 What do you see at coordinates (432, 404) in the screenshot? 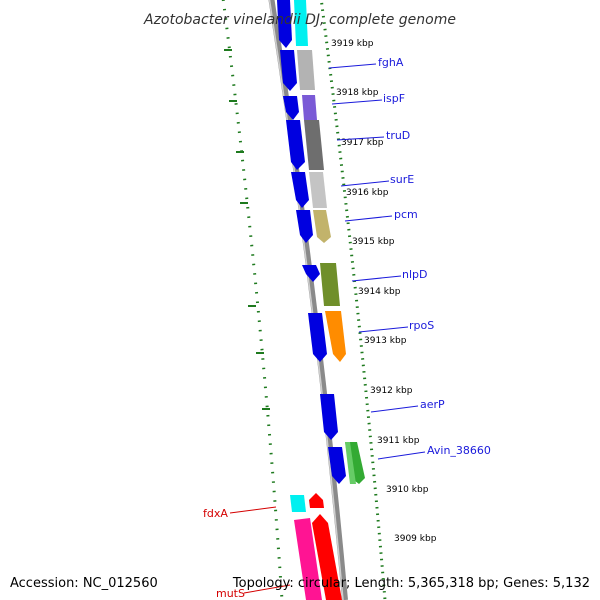
I see `gene-label-aerP: aerP` at bounding box center [432, 404].